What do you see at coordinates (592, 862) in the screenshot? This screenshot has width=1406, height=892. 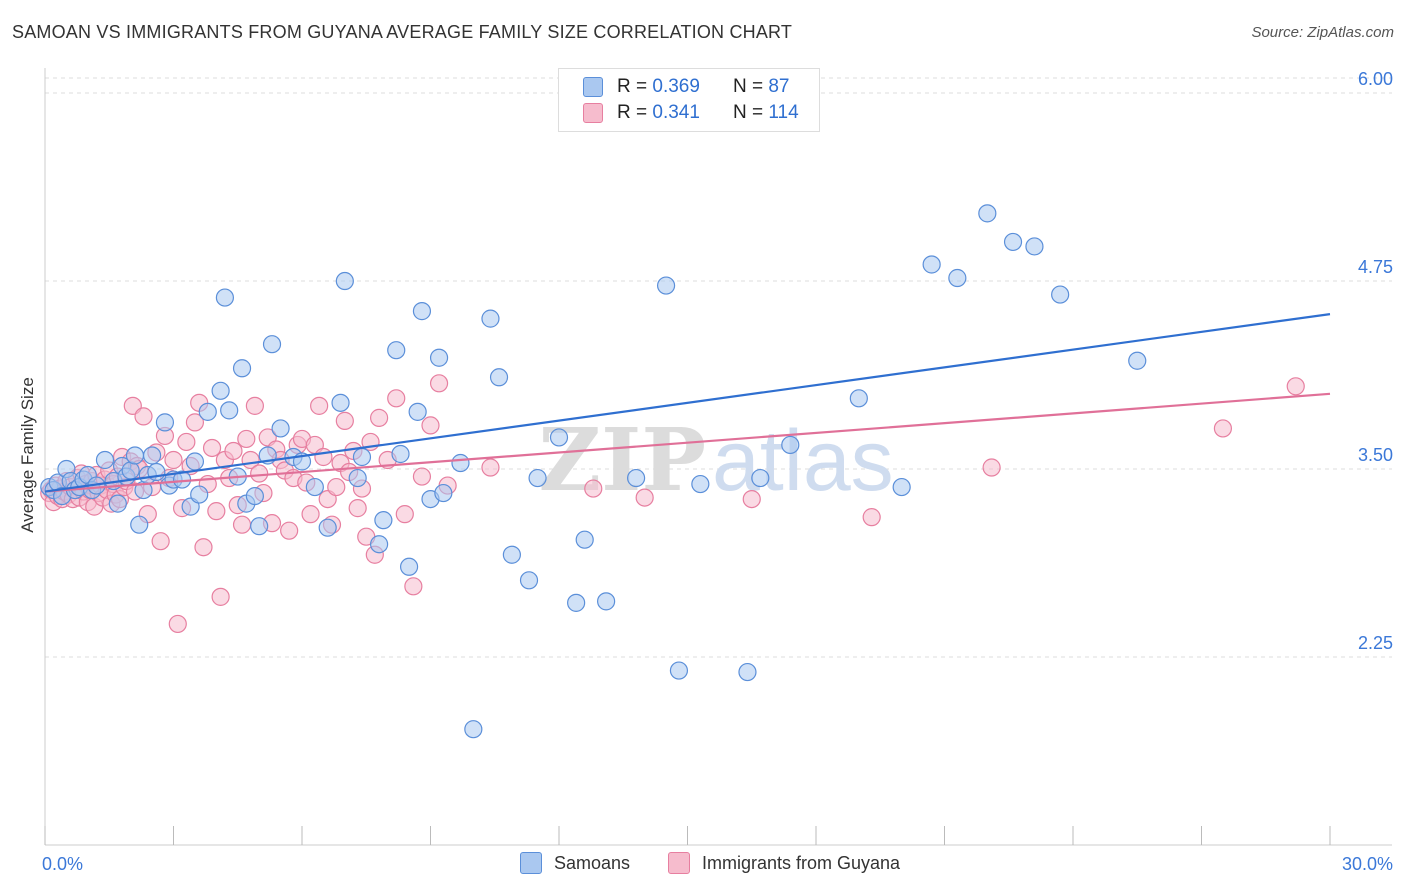 I see `samoans-legend-label: Samoans` at bounding box center [592, 862].